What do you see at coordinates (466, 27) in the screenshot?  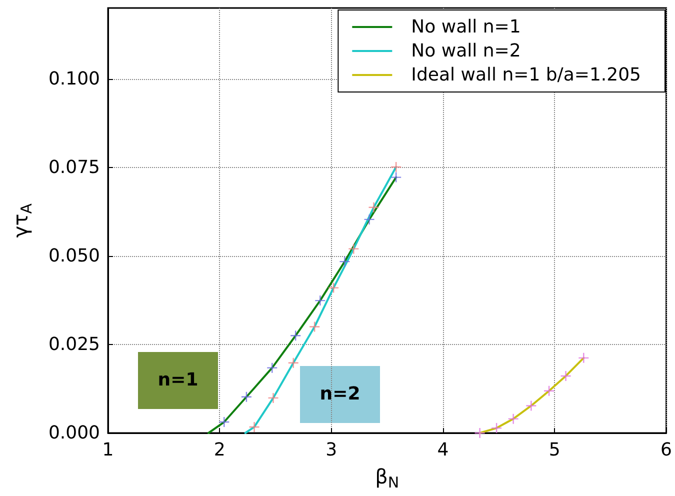 I see `legend-label: No wall n=1` at bounding box center [466, 27].